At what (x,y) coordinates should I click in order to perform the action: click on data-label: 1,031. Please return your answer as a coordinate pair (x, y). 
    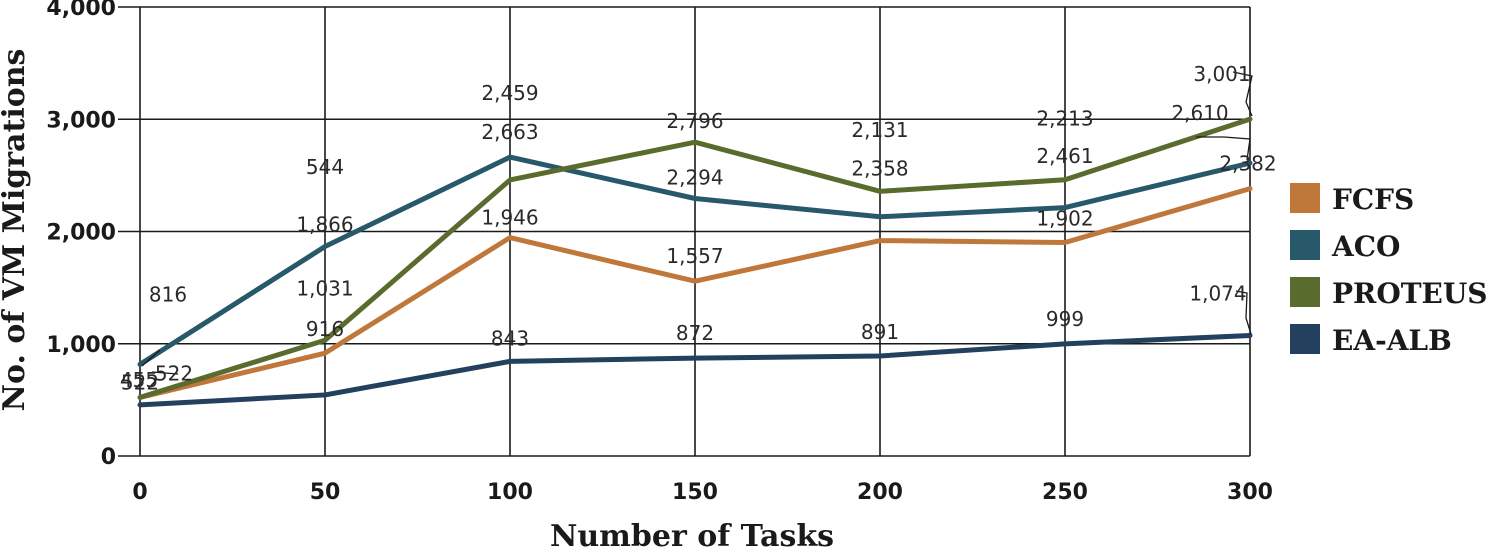
    Looking at the image, I should click on (324, 288).